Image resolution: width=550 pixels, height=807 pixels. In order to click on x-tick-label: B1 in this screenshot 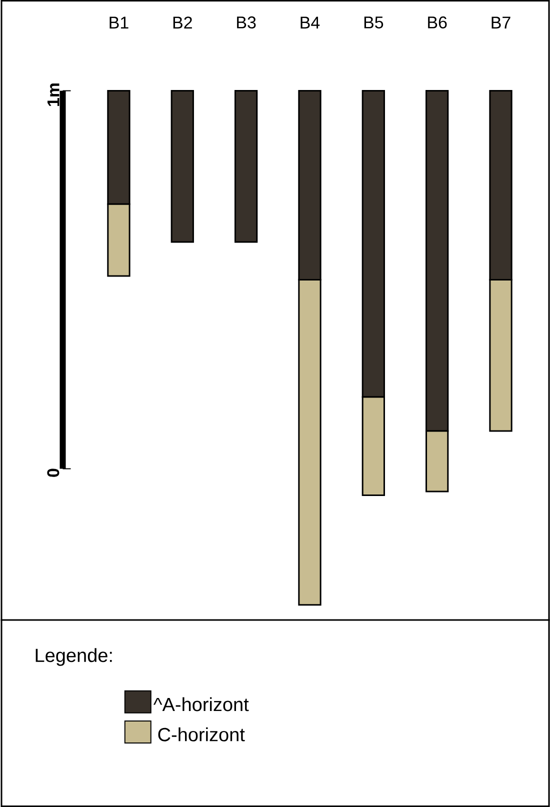, I will do `click(118, 22)`.